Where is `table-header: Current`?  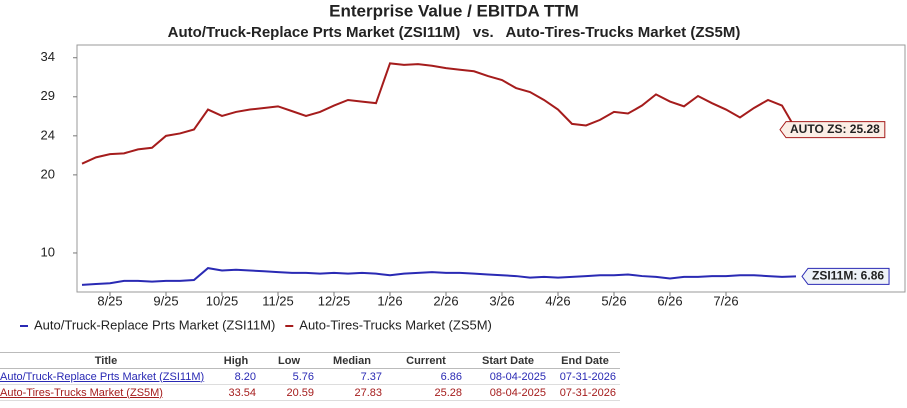
table-header: Current is located at coordinates (426, 360).